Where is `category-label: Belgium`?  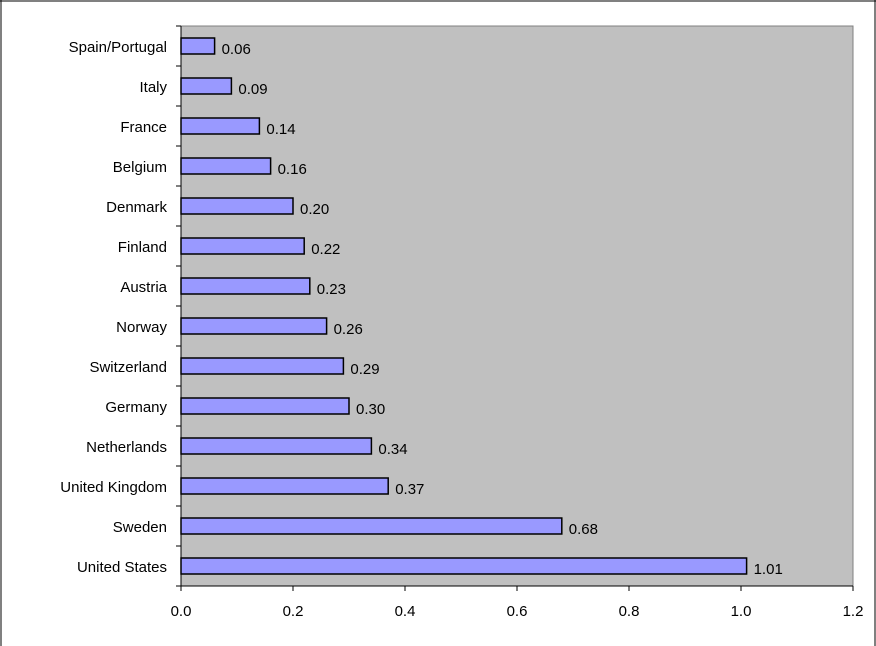
category-label: Belgium is located at coordinates (140, 167).